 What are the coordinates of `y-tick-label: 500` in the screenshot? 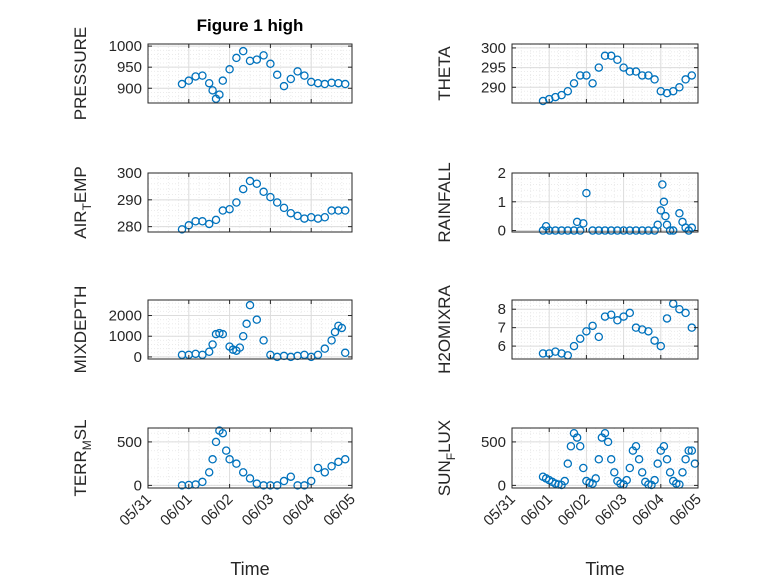 It's located at (493, 442).